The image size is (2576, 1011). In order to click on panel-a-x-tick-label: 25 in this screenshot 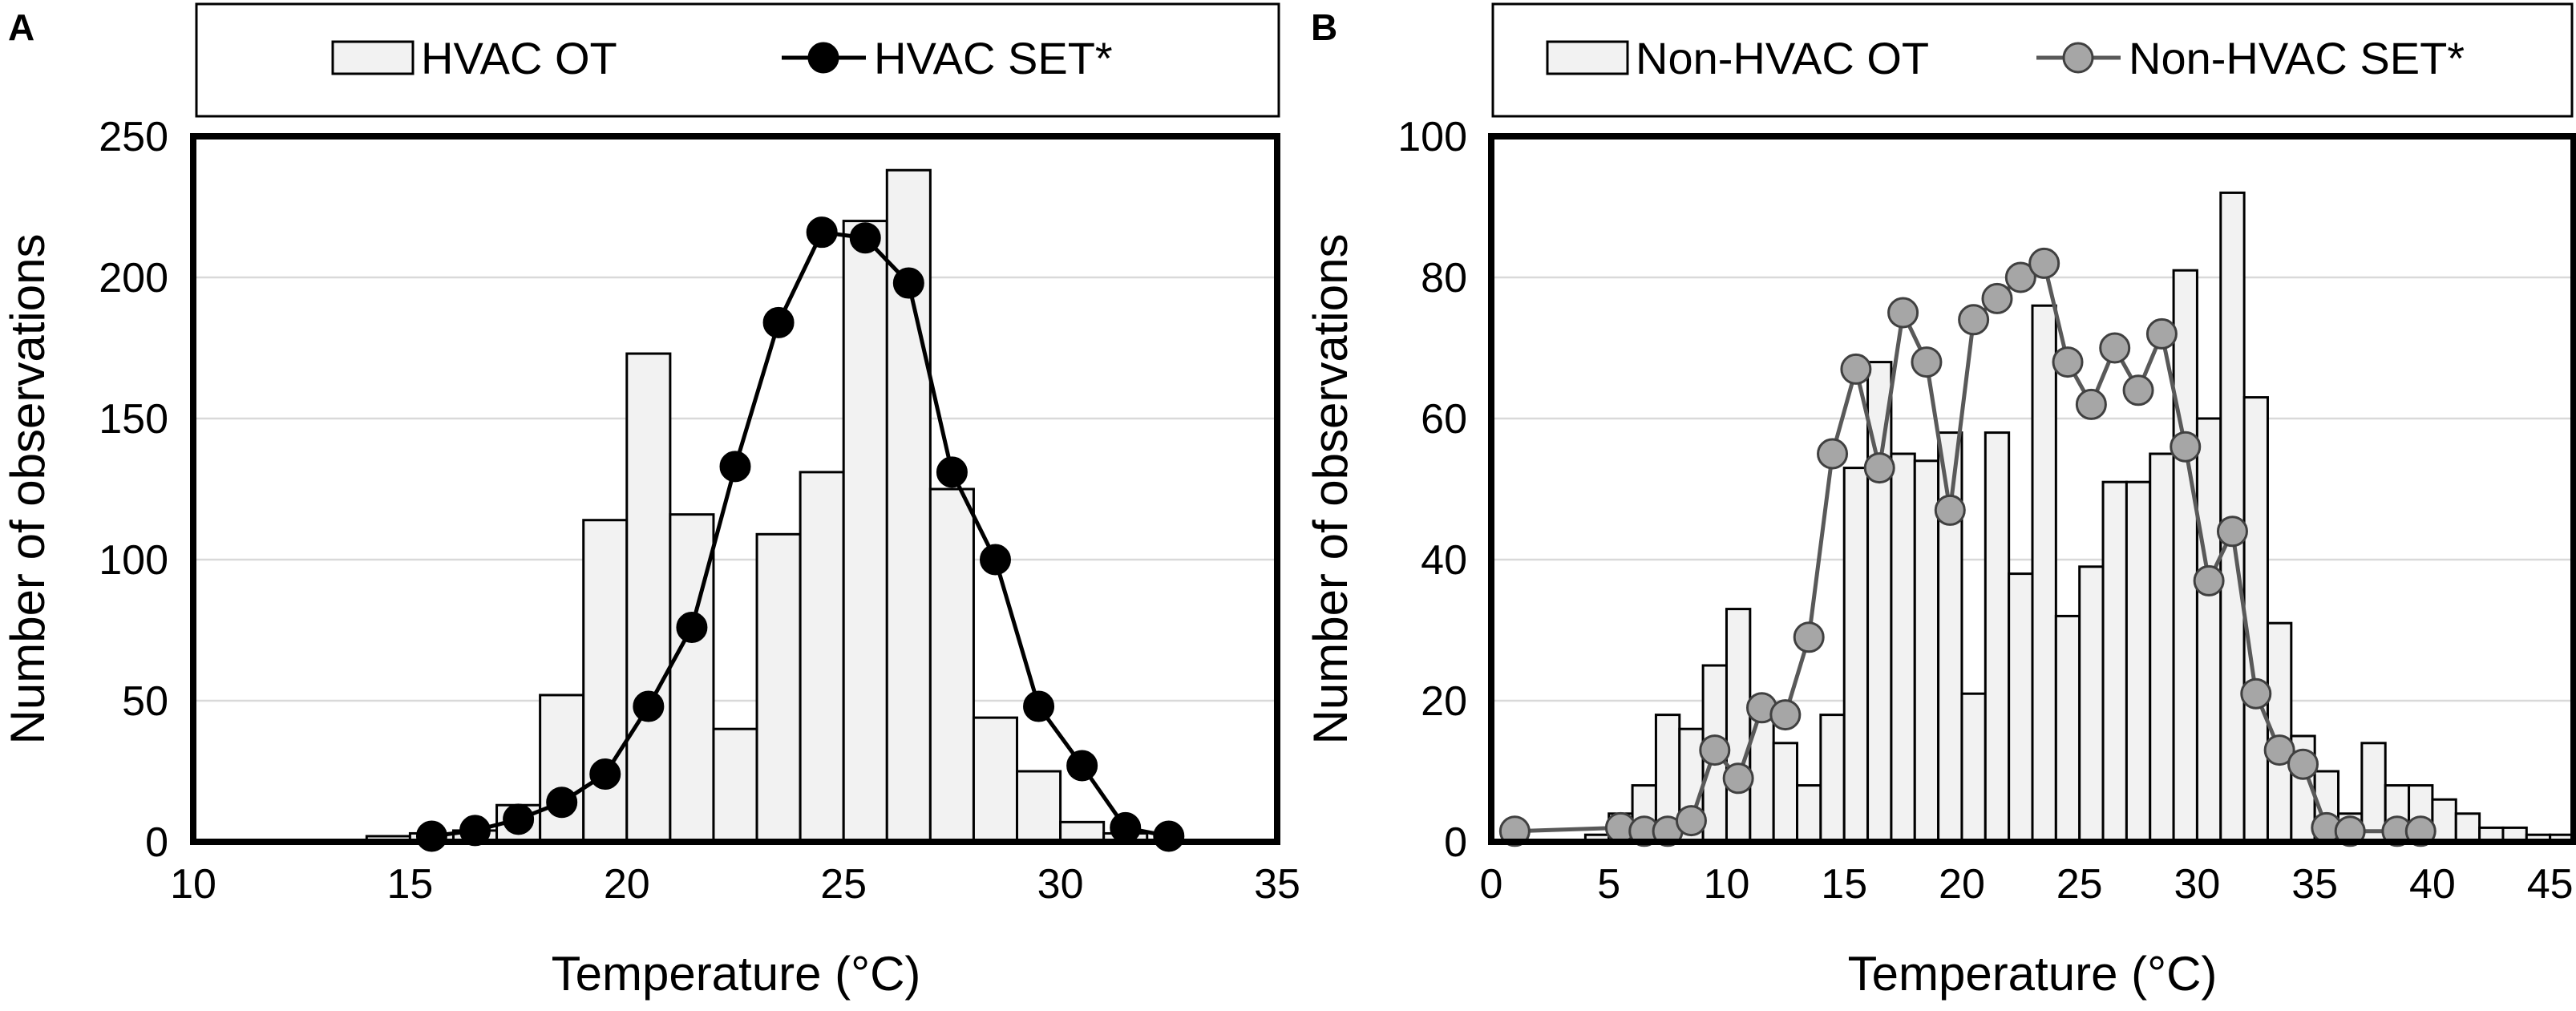, I will do `click(843, 885)`.